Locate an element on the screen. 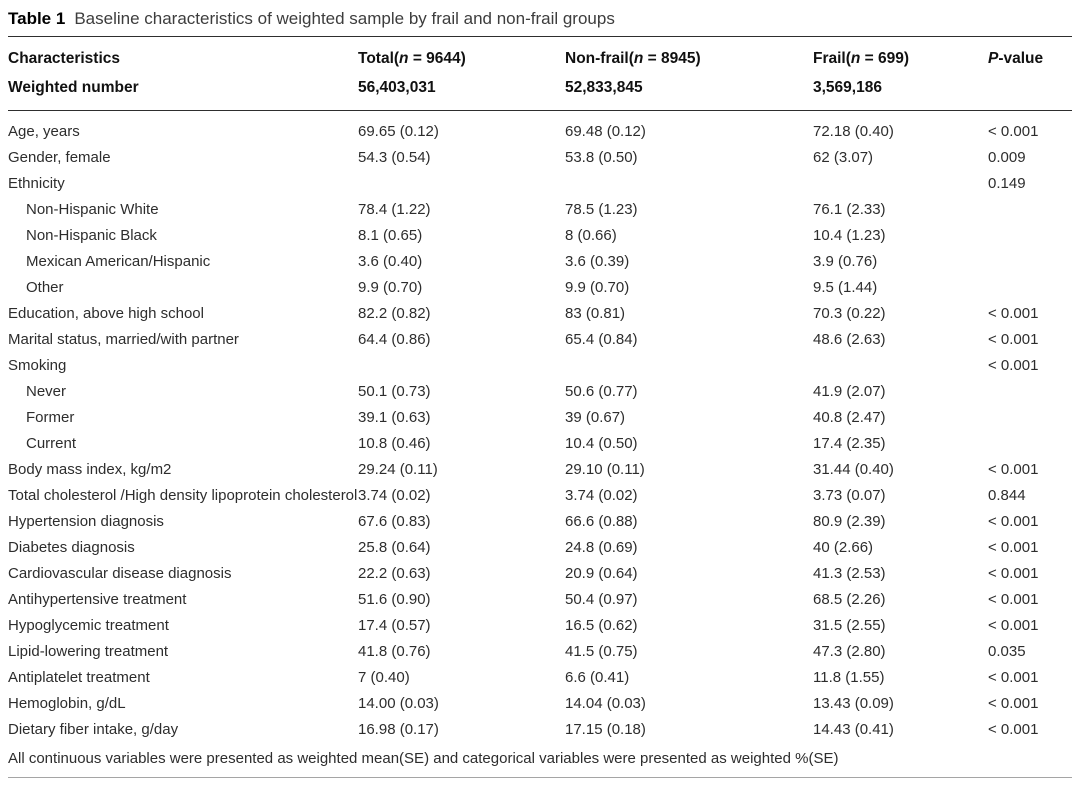  cell-total: 25.8 (0.64) is located at coordinates (394, 547).